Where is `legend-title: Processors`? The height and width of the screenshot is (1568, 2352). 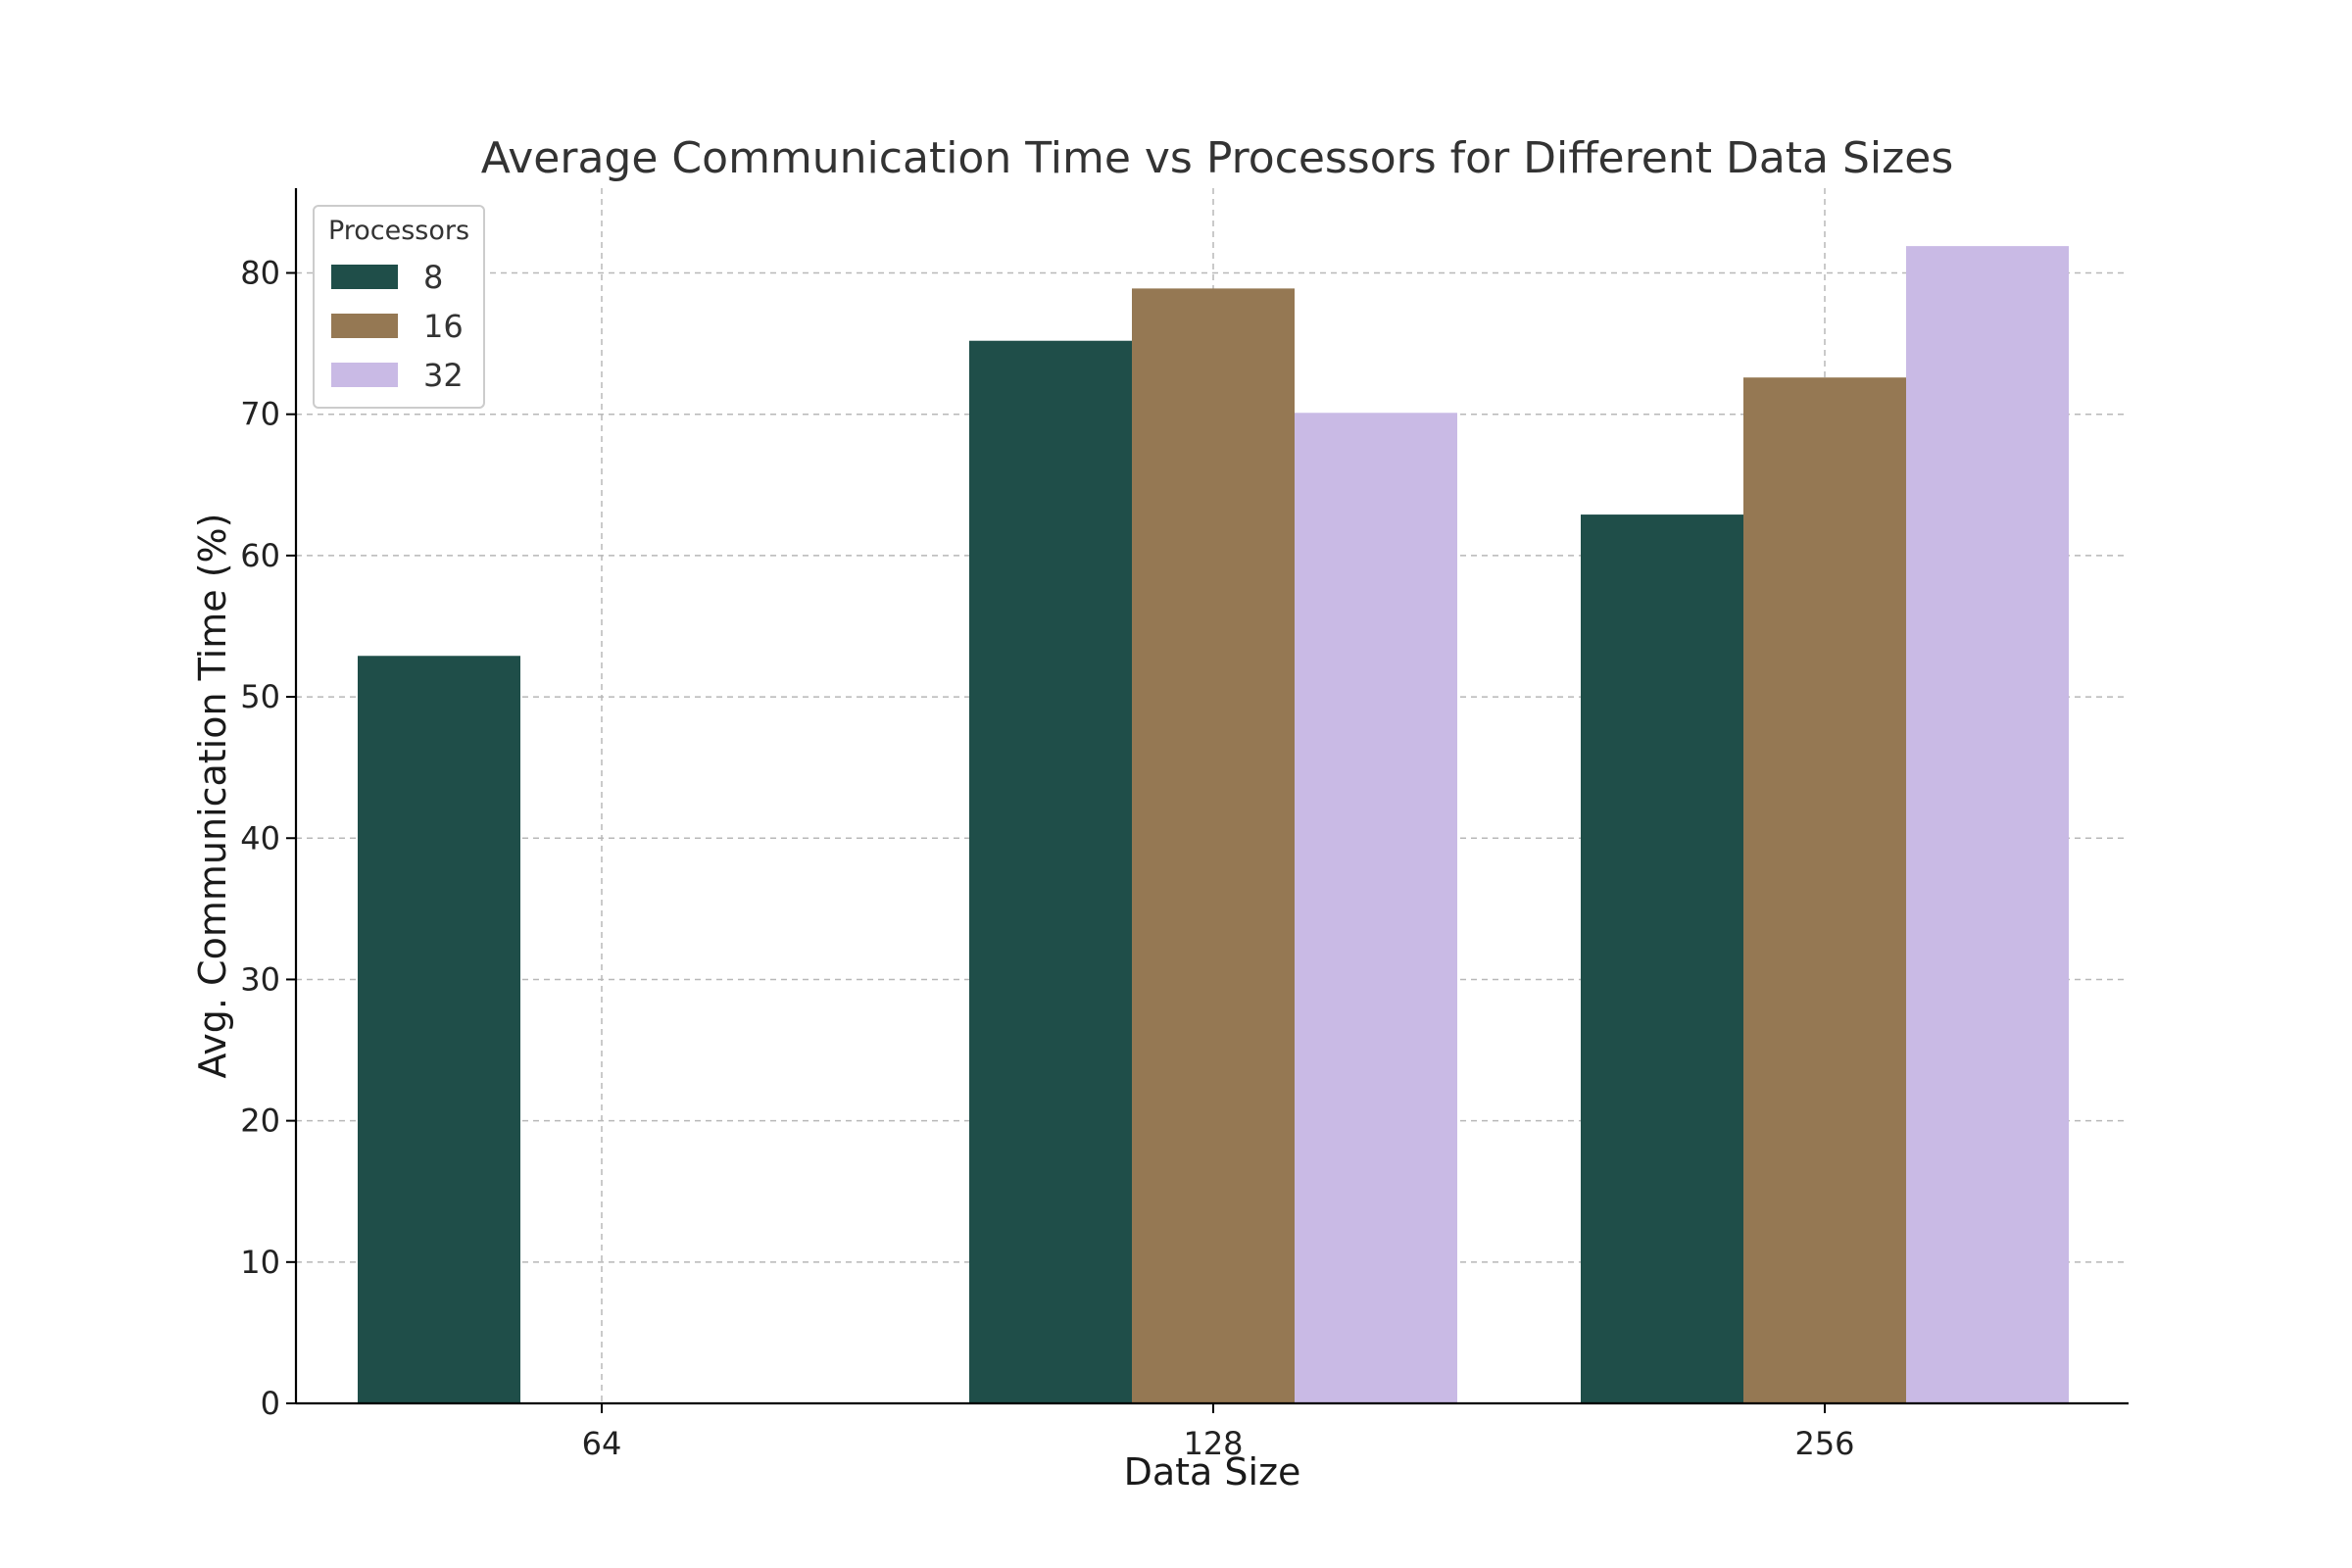
legend-title: Processors is located at coordinates (398, 231).